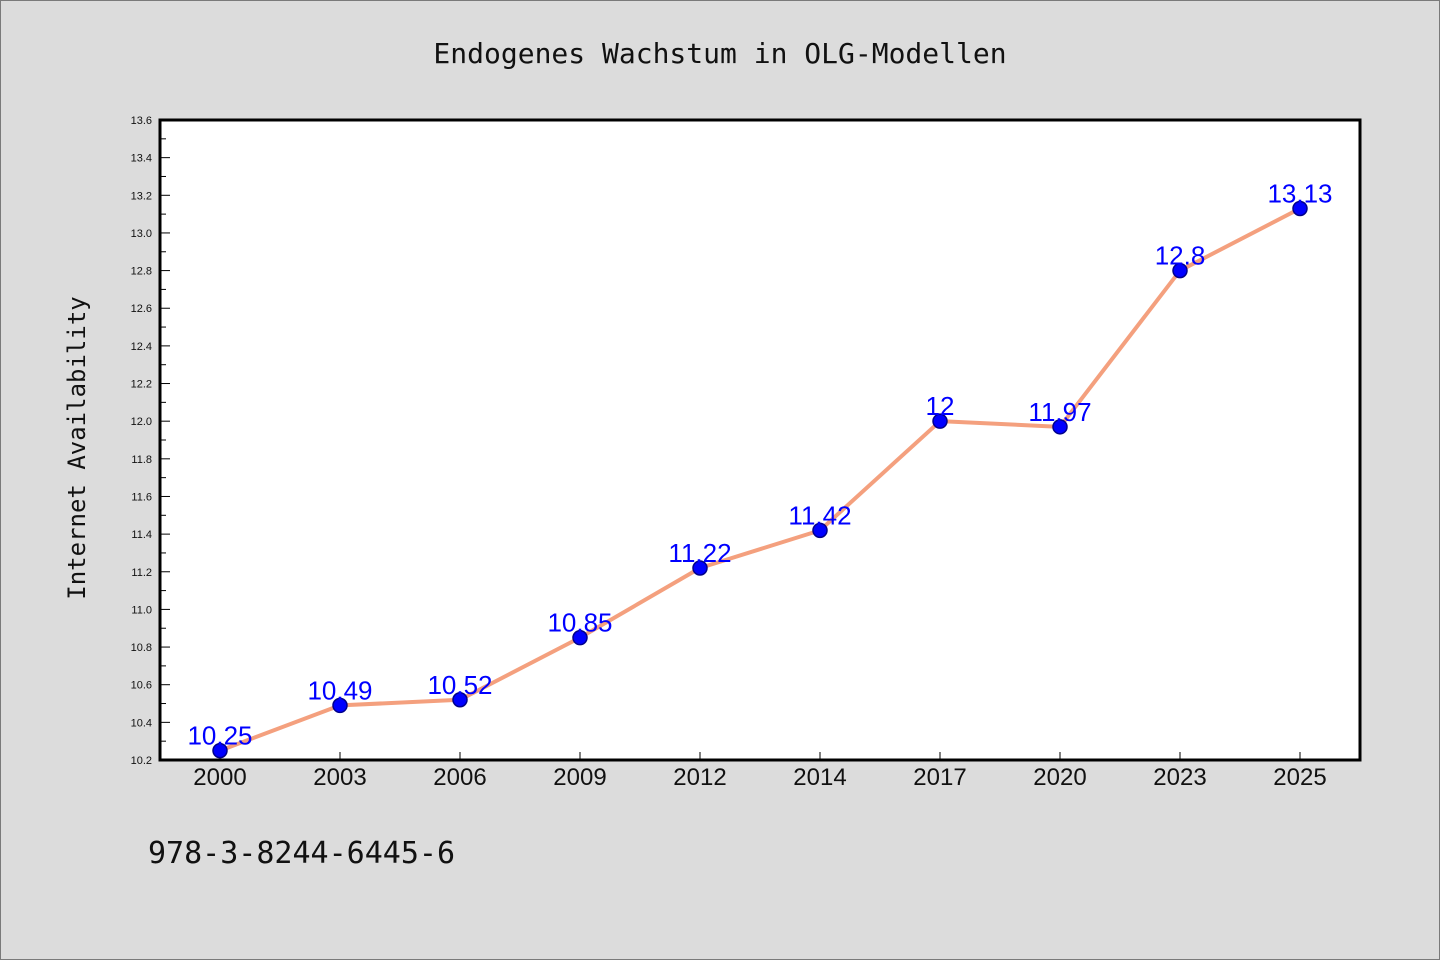 The height and width of the screenshot is (960, 1440). What do you see at coordinates (459, 777) in the screenshot?
I see `x-tick-label: 2006` at bounding box center [459, 777].